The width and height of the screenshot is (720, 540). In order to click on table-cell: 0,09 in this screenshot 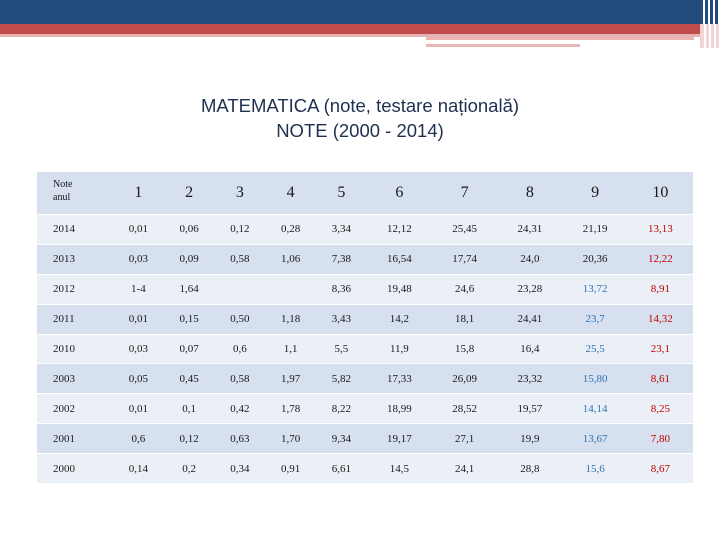, I will do `click(189, 259)`.